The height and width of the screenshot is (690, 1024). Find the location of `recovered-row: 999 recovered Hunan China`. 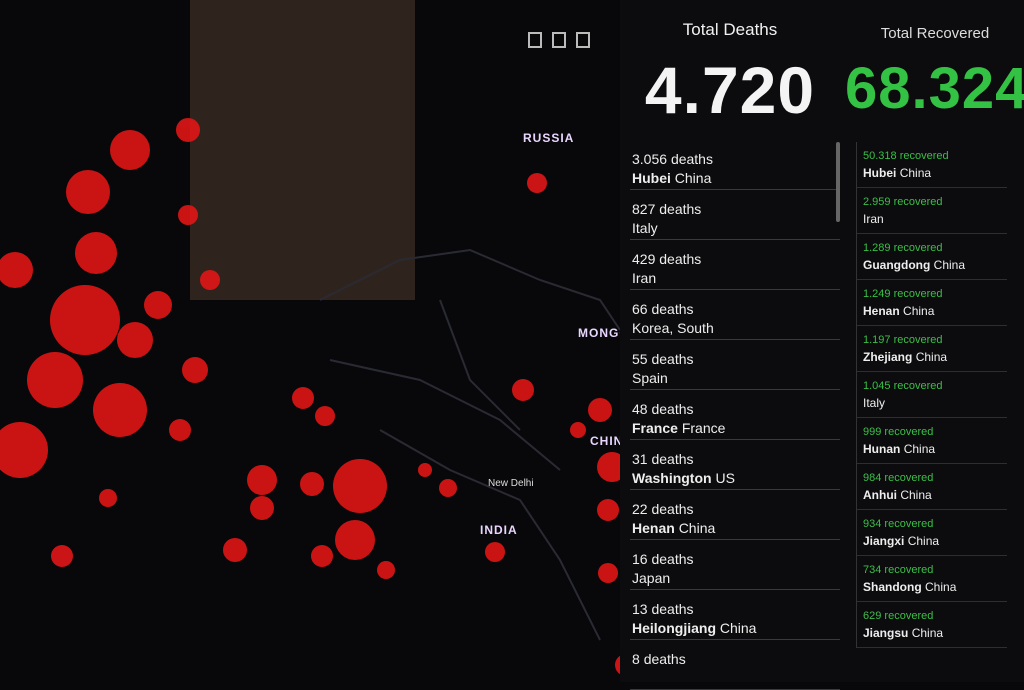

recovered-row: 999 recovered Hunan China is located at coordinates (932, 441).